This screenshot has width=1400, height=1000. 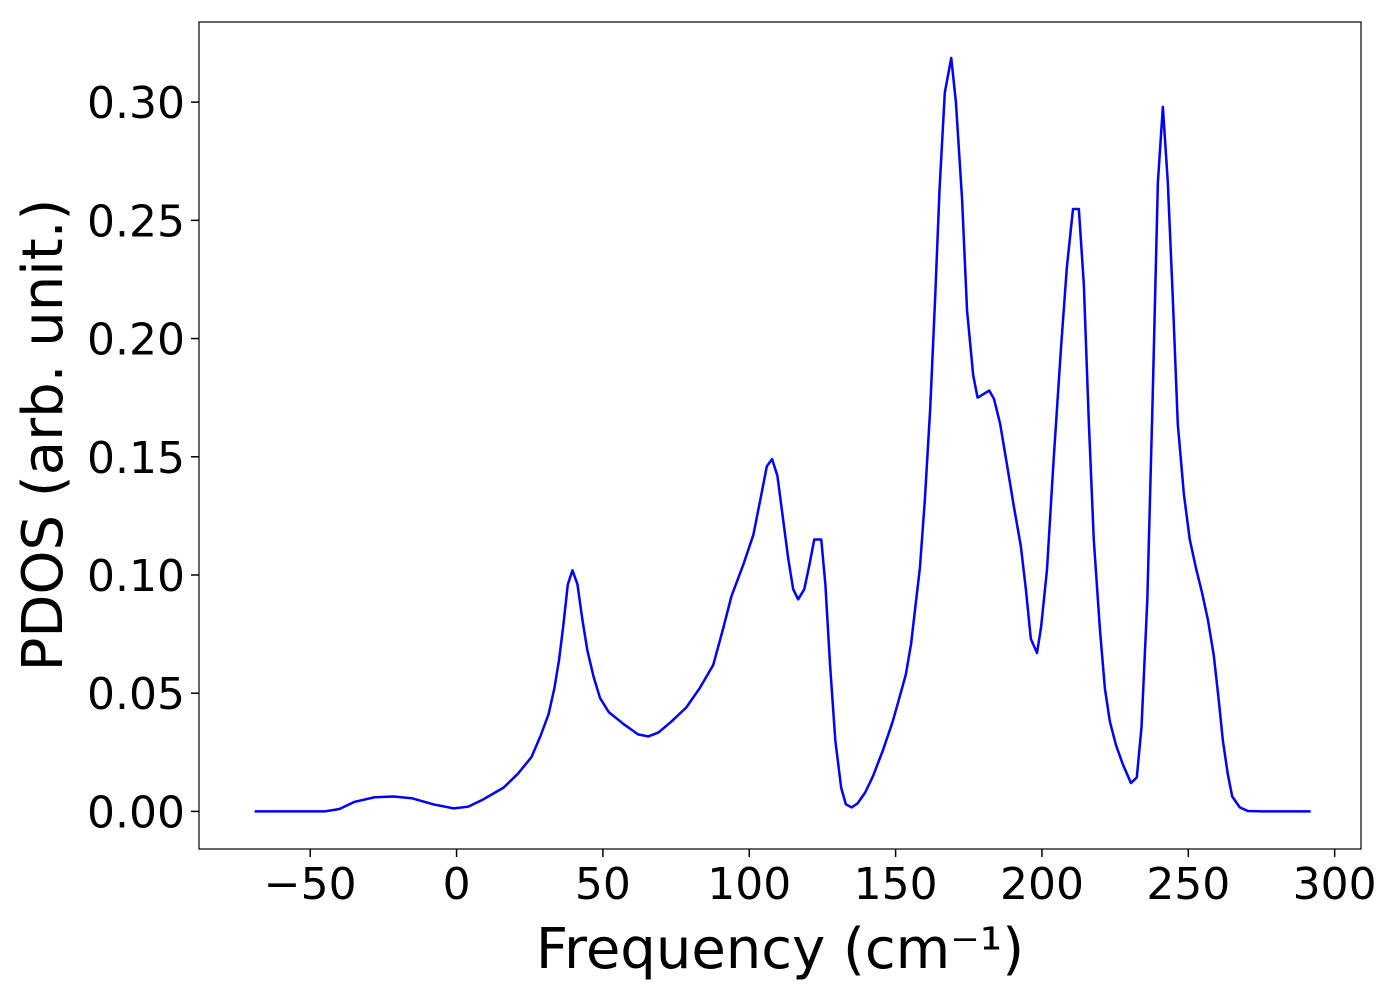 What do you see at coordinates (896, 884) in the screenshot?
I see `x-tick-label: 150` at bounding box center [896, 884].